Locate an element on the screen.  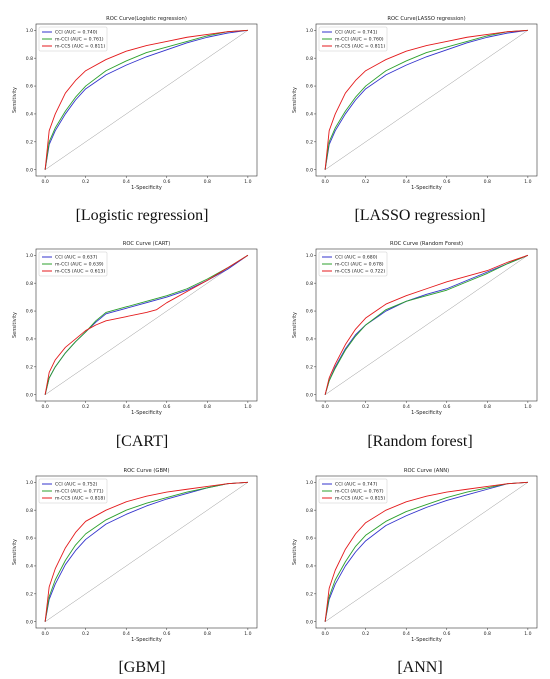
legend-entry: m-CCI (AUC = 0.761) is located at coordinates (79, 40).